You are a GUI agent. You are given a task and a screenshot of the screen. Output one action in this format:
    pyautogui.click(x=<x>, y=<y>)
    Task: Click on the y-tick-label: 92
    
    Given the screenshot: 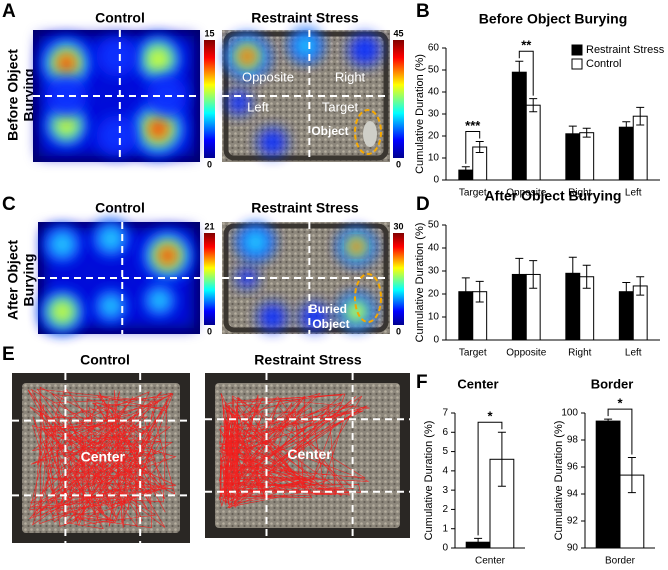 What is the action you would take?
    pyautogui.click(x=573, y=521)
    